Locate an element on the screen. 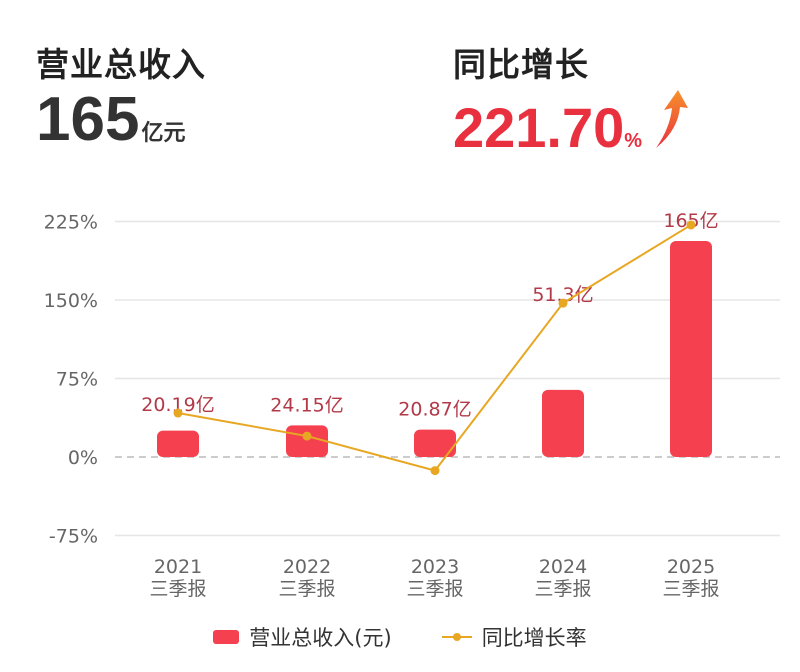  legend-label: 同比增长率 is located at coordinates (534, 638).